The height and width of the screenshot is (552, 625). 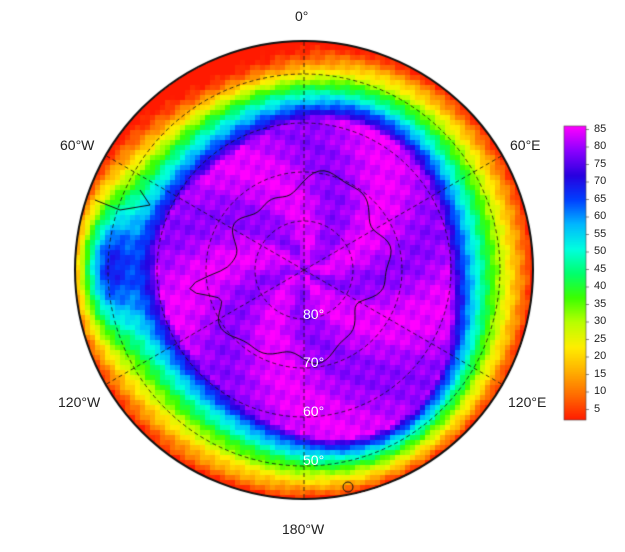 I want to click on meridian-label-60w: 60°W, so click(x=77, y=145).